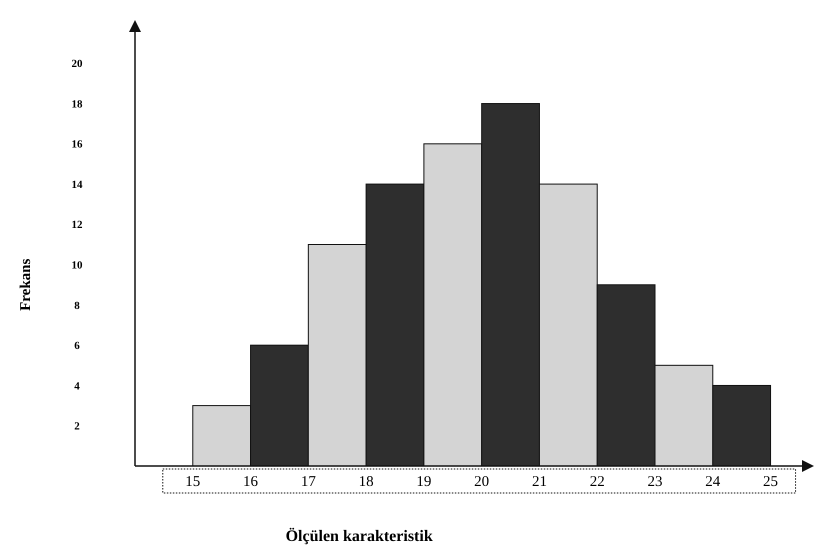 Image resolution: width=827 pixels, height=559 pixels. I want to click on x-tick-label: 15, so click(192, 482).